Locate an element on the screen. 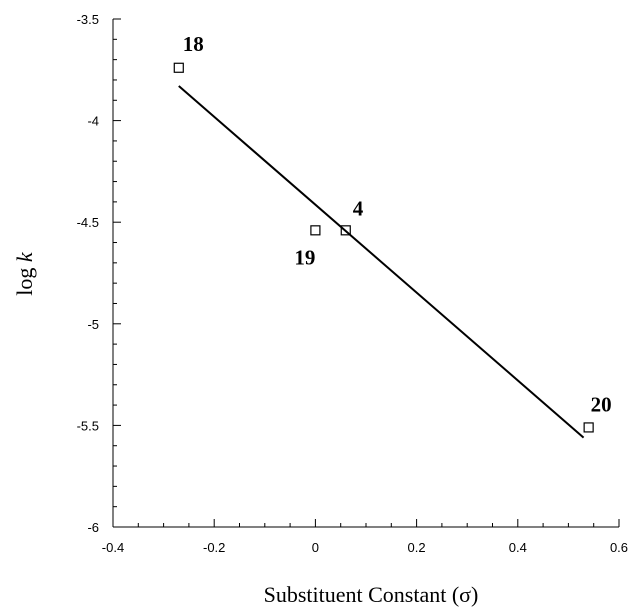 This screenshot has height=612, width=631. y-axis-title: log k is located at coordinates (24, 273).